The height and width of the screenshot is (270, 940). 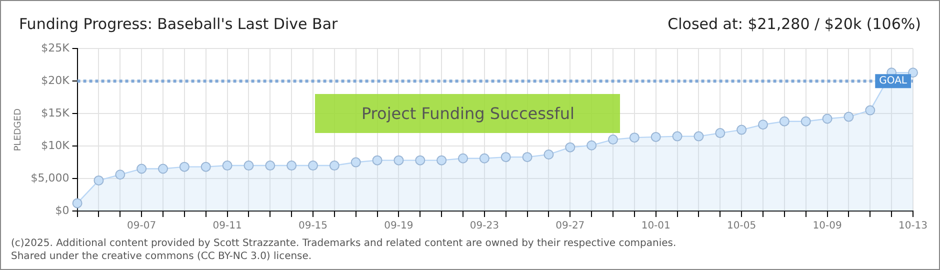 What do you see at coordinates (55, 145) in the screenshot?
I see `y-tick-label: $10K` at bounding box center [55, 145].